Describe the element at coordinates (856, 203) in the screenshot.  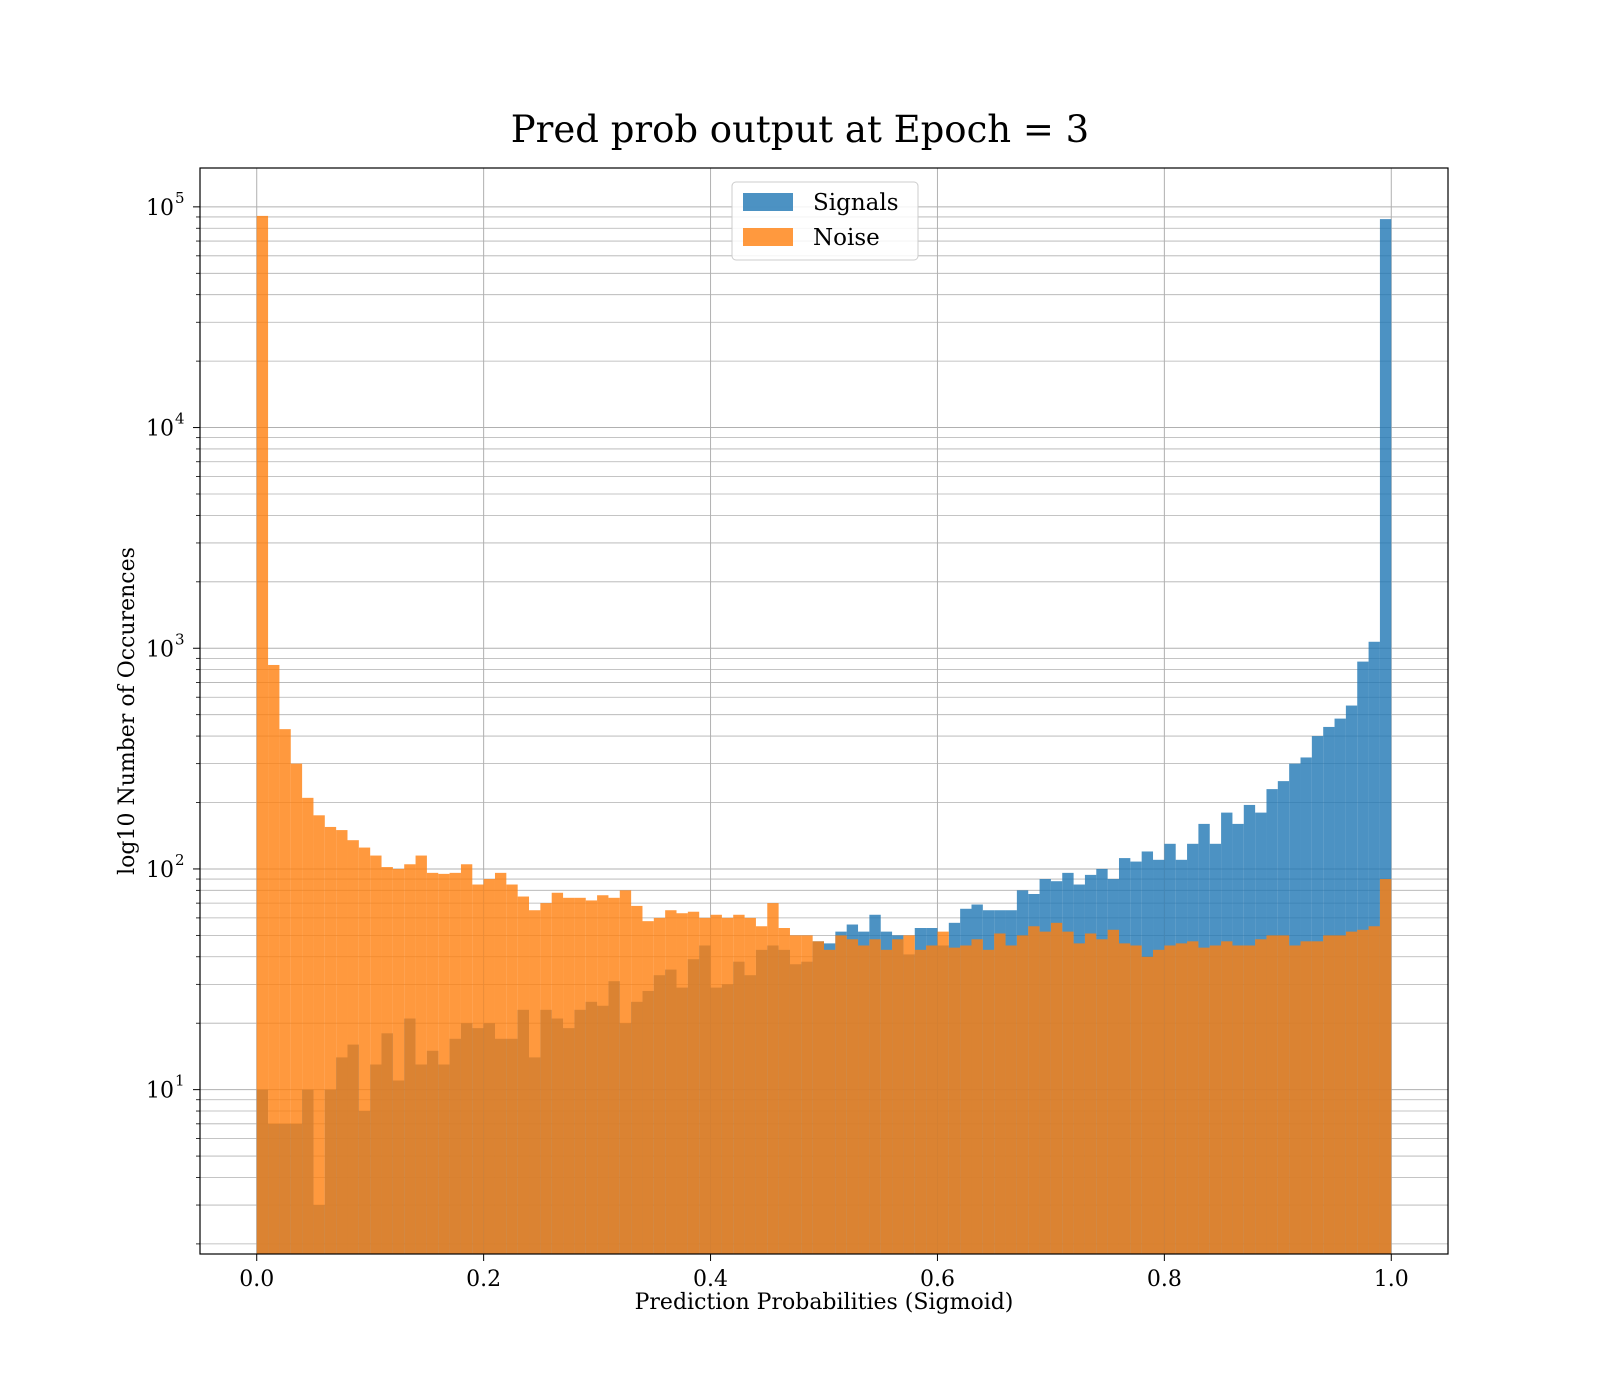
I see `legend-label-signals: Signals` at that location.